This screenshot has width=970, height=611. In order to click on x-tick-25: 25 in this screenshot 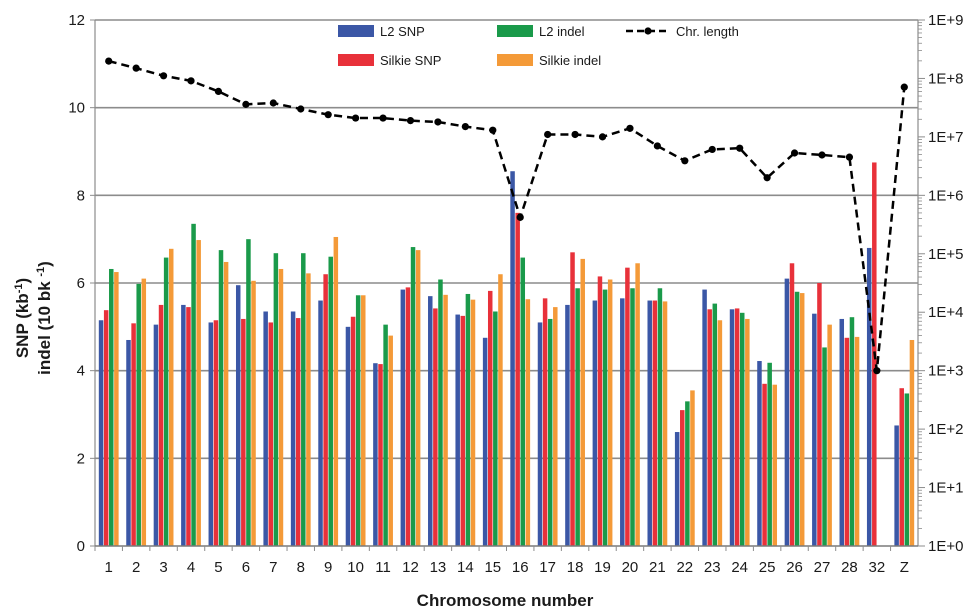, I will do `click(767, 567)`.